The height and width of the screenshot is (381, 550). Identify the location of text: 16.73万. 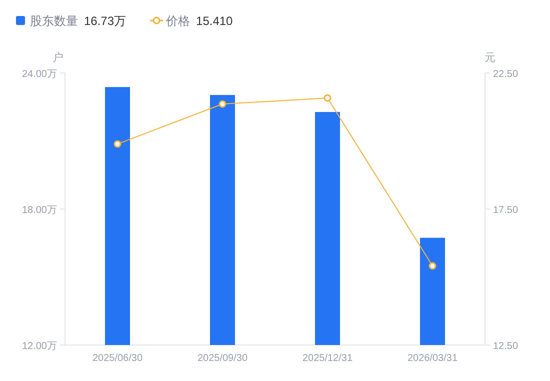
(105, 21).